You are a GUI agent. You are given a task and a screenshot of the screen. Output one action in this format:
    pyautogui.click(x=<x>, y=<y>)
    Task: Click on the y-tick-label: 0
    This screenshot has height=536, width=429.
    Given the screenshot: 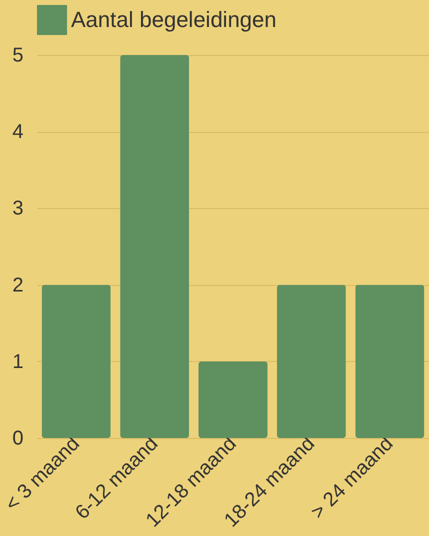 What is the action you would take?
    pyautogui.click(x=18, y=439)
    